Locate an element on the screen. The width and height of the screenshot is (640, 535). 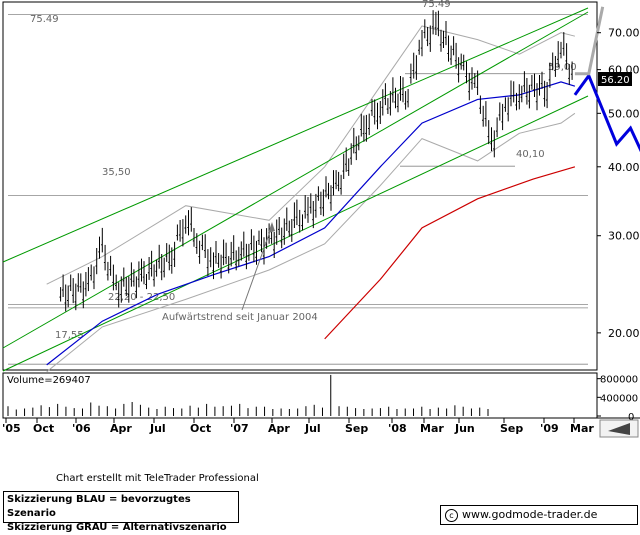
price-tick-label: 30.00 is located at coordinates (624, 236).